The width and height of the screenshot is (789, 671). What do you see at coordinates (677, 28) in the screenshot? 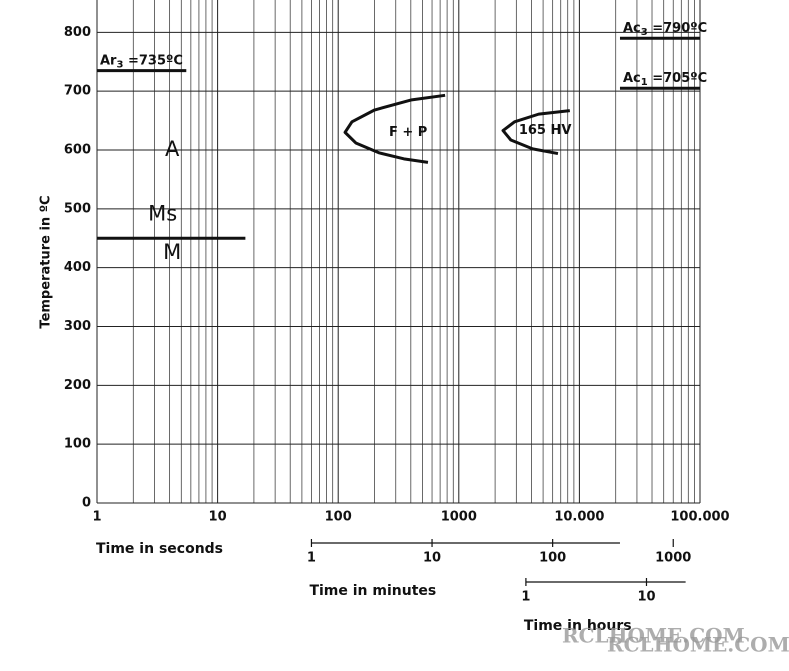
I see `label-part: =790ºC` at bounding box center [677, 28].